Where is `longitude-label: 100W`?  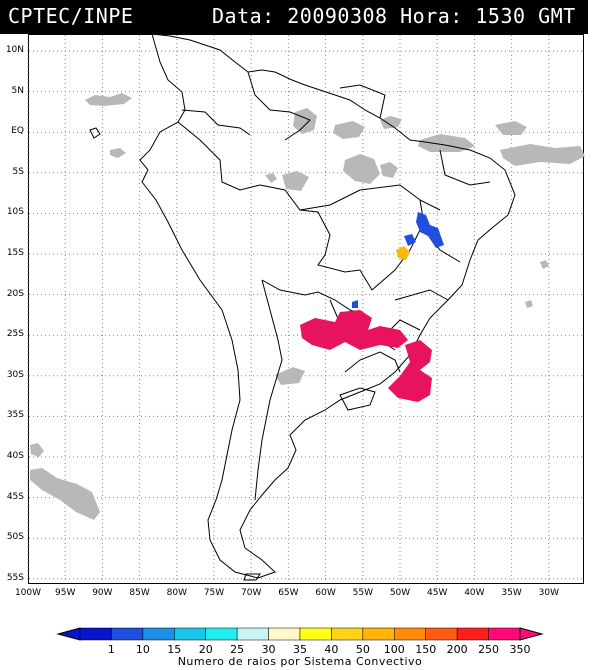
longitude-label: 100W is located at coordinates (28, 593).